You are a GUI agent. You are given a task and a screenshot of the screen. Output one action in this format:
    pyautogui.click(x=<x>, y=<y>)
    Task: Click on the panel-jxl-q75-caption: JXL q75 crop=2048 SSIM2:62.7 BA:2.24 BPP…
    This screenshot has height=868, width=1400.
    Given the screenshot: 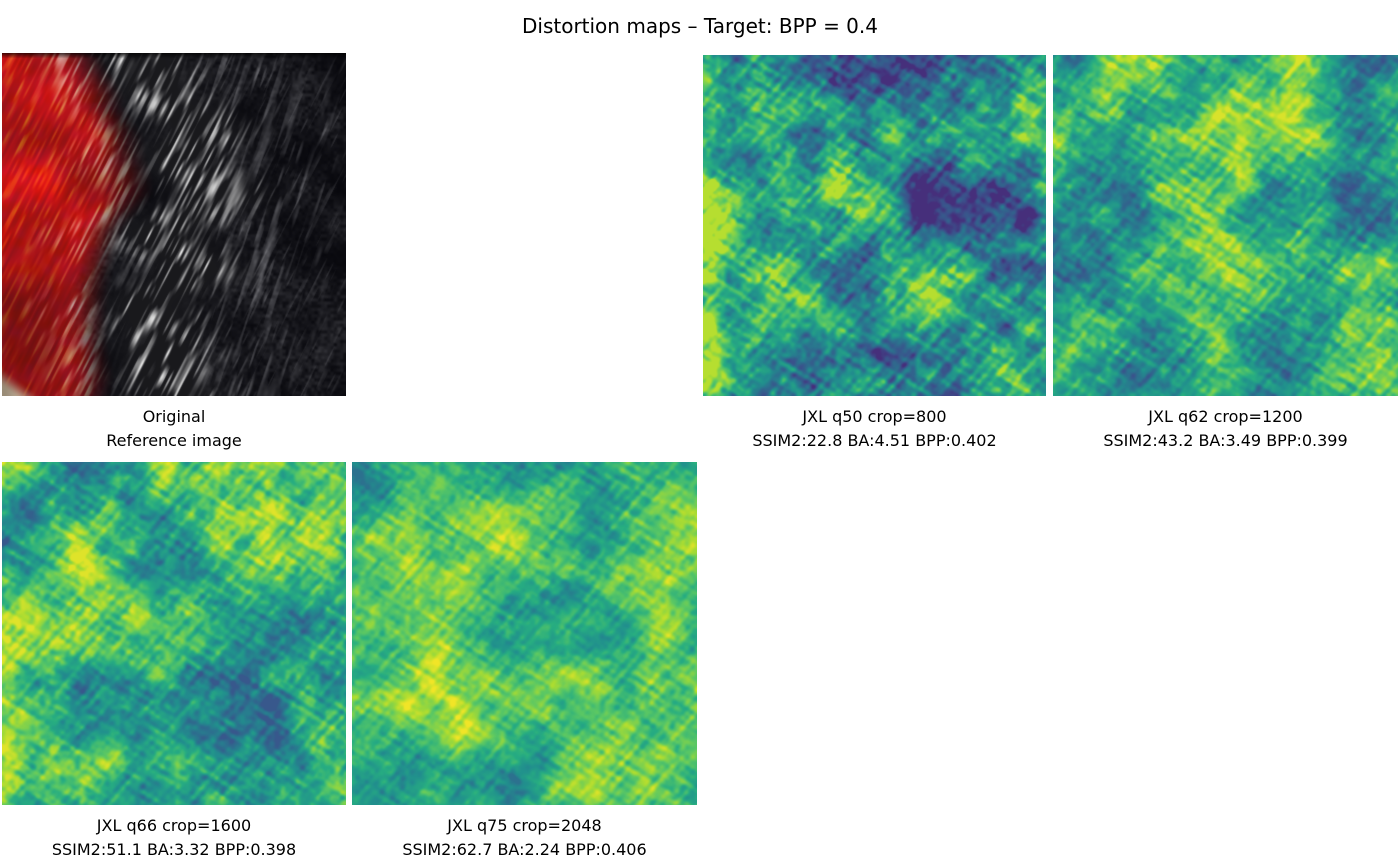 What is the action you would take?
    pyautogui.click(x=524, y=838)
    